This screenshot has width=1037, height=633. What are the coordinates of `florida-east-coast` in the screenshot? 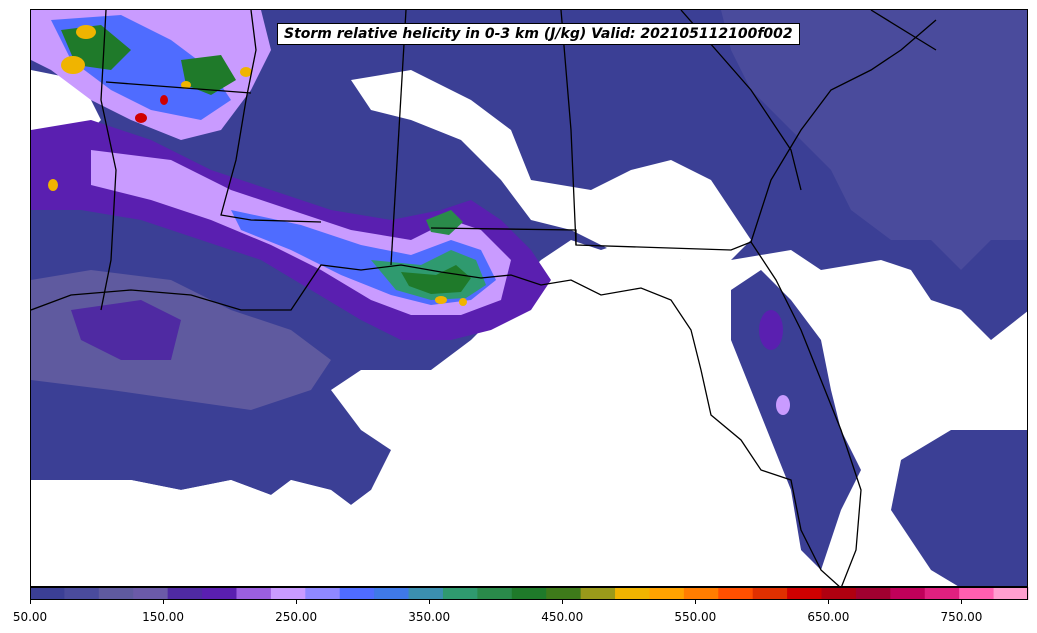 It's located at (806, 413).